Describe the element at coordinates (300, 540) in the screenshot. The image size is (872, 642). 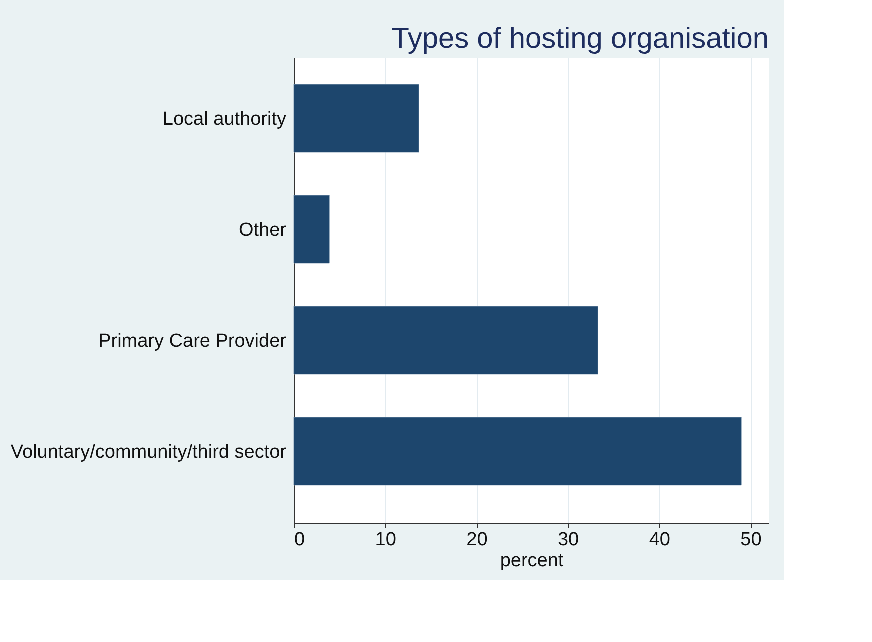
I see `x-tick-label: 0` at that location.